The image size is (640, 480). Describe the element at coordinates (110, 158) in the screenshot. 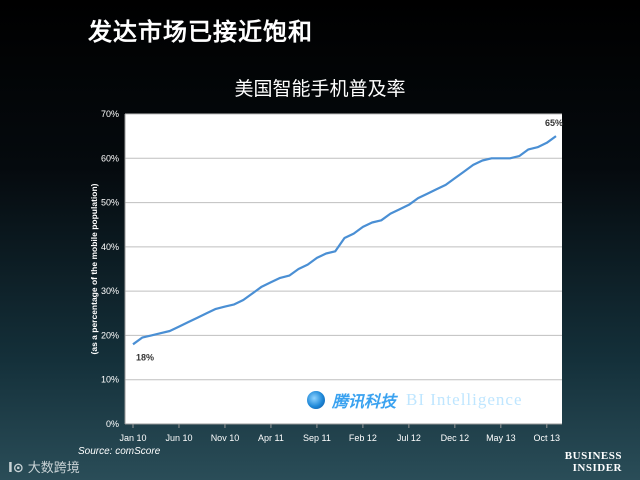

I see `y-tick-label: 60%` at that location.